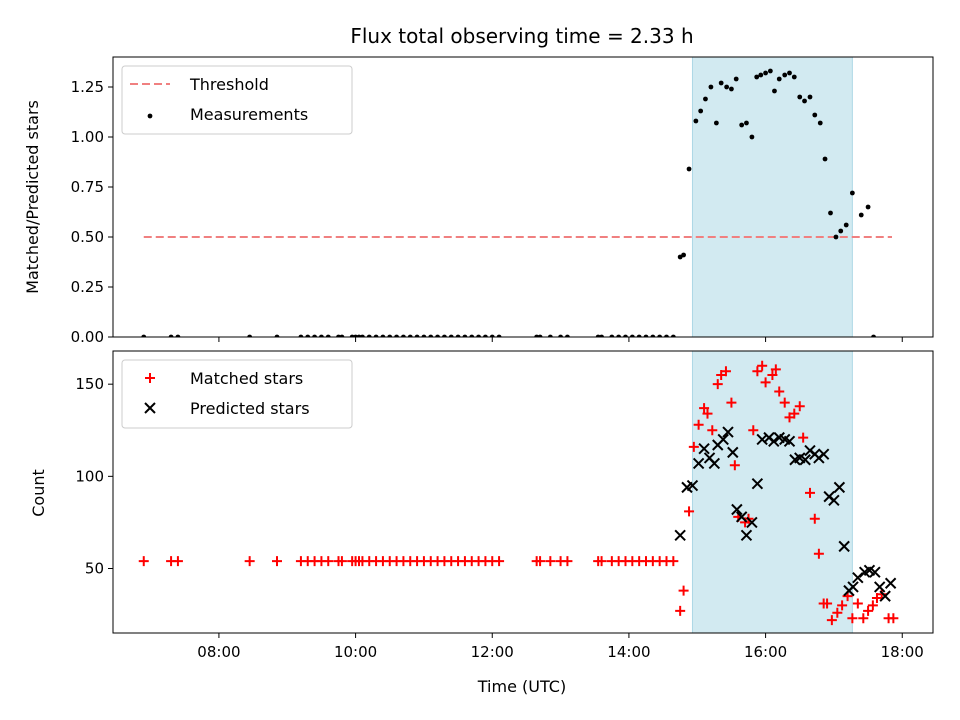 The image size is (960, 720). What do you see at coordinates (246, 378) in the screenshot?
I see `legend-label: Matched stars` at bounding box center [246, 378].